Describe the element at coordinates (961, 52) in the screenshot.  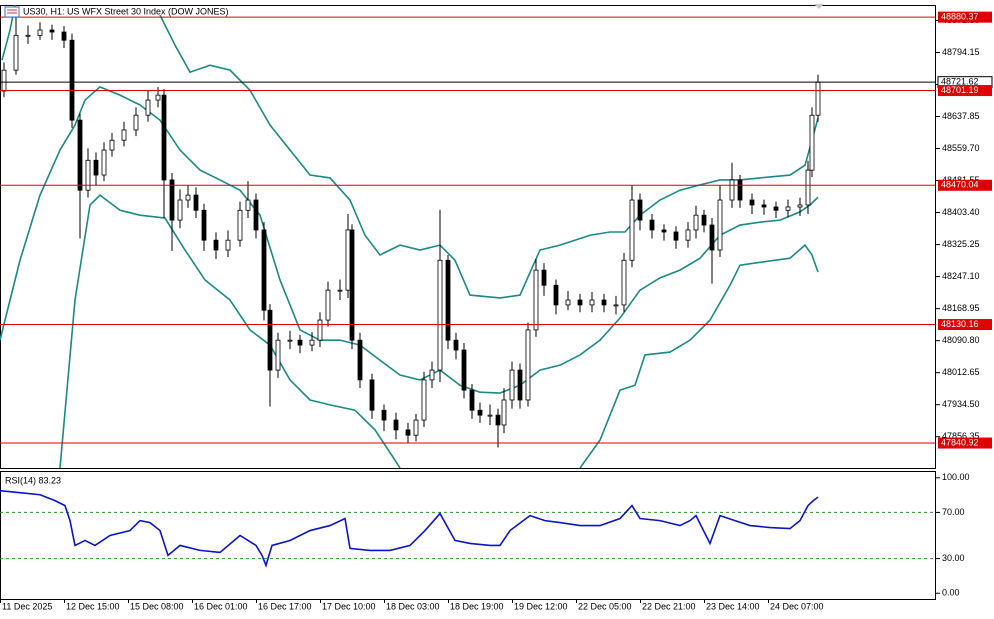
I see `y-tick-label: 48794.15` at that location.